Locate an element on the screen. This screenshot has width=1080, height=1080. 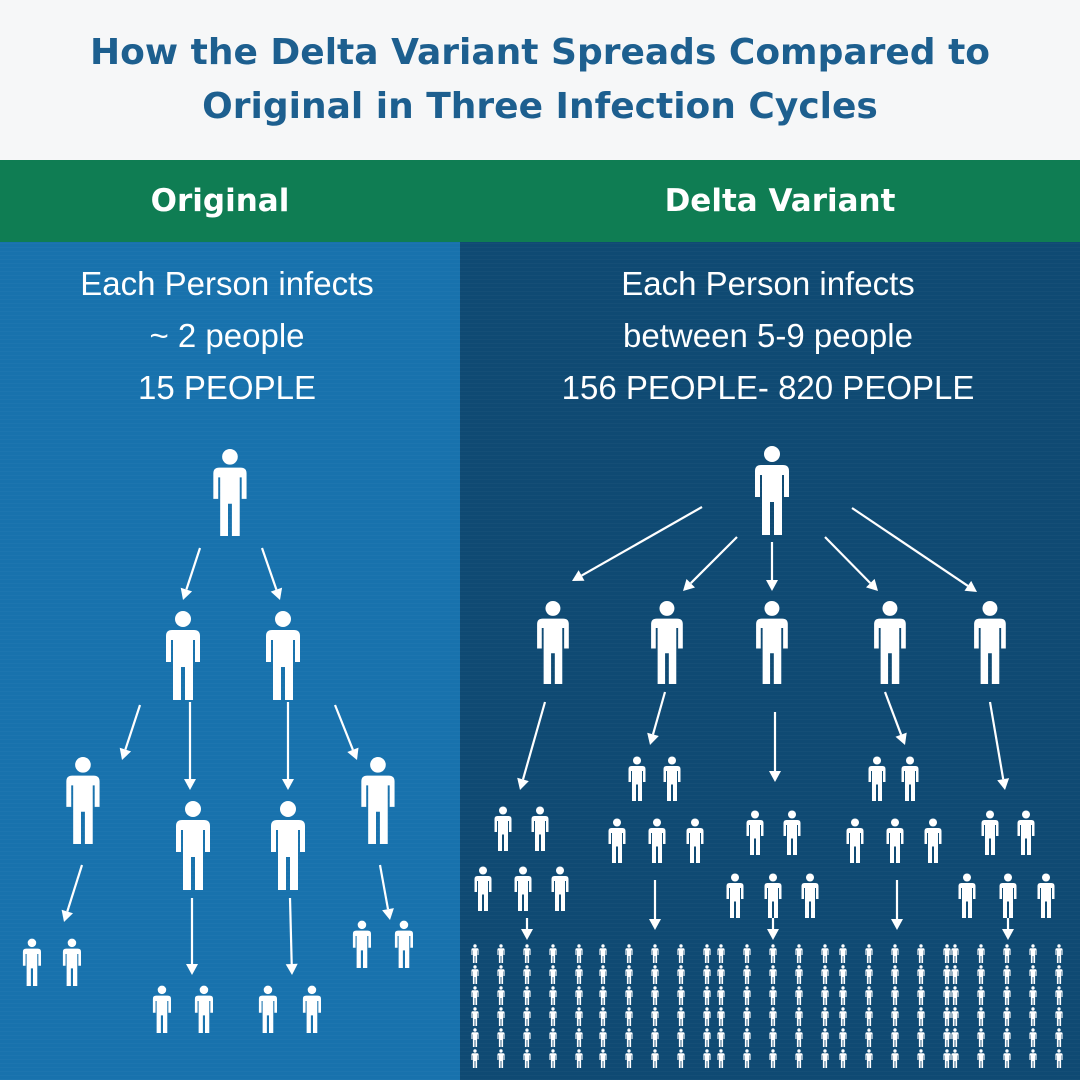
original-infection-rate: Each Person infects is located at coordinates (227, 283).